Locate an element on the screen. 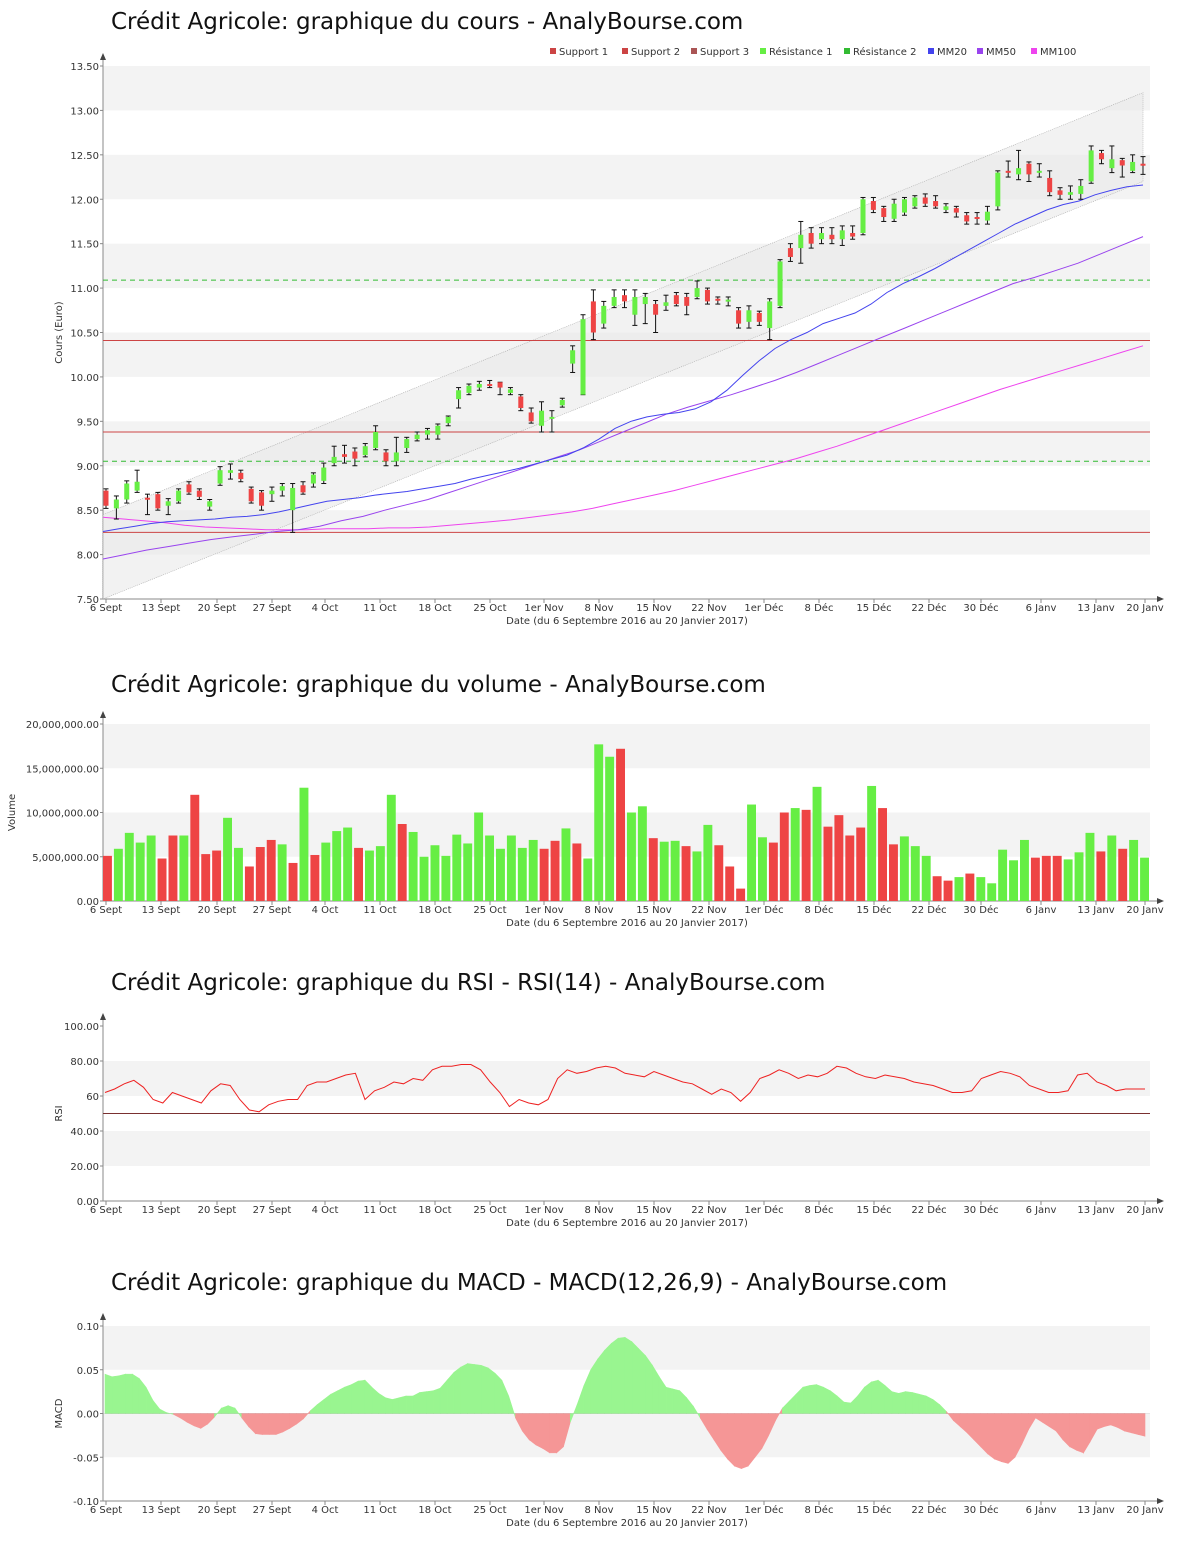 This screenshot has width=1200, height=1550. rsi-x-tick-label: 8 Nov is located at coordinates (598, 1210).